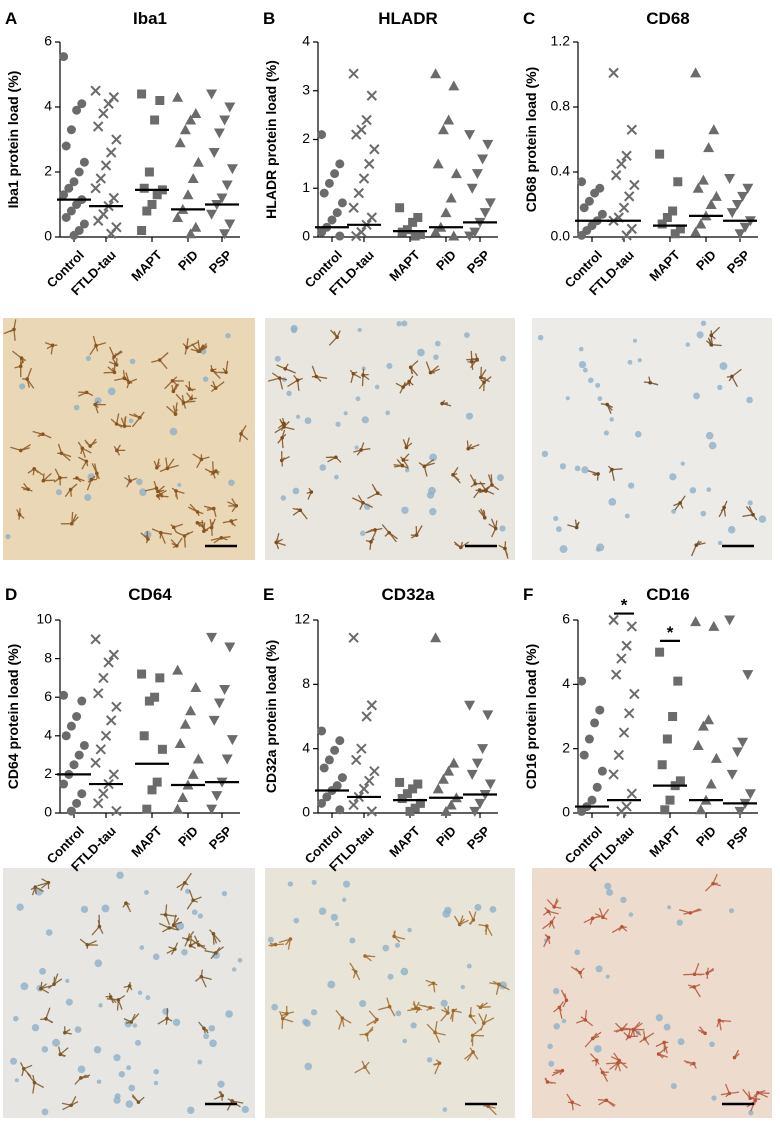 This screenshot has height=1133, width=780. I want to click on chart-title: CD32a, so click(408, 594).